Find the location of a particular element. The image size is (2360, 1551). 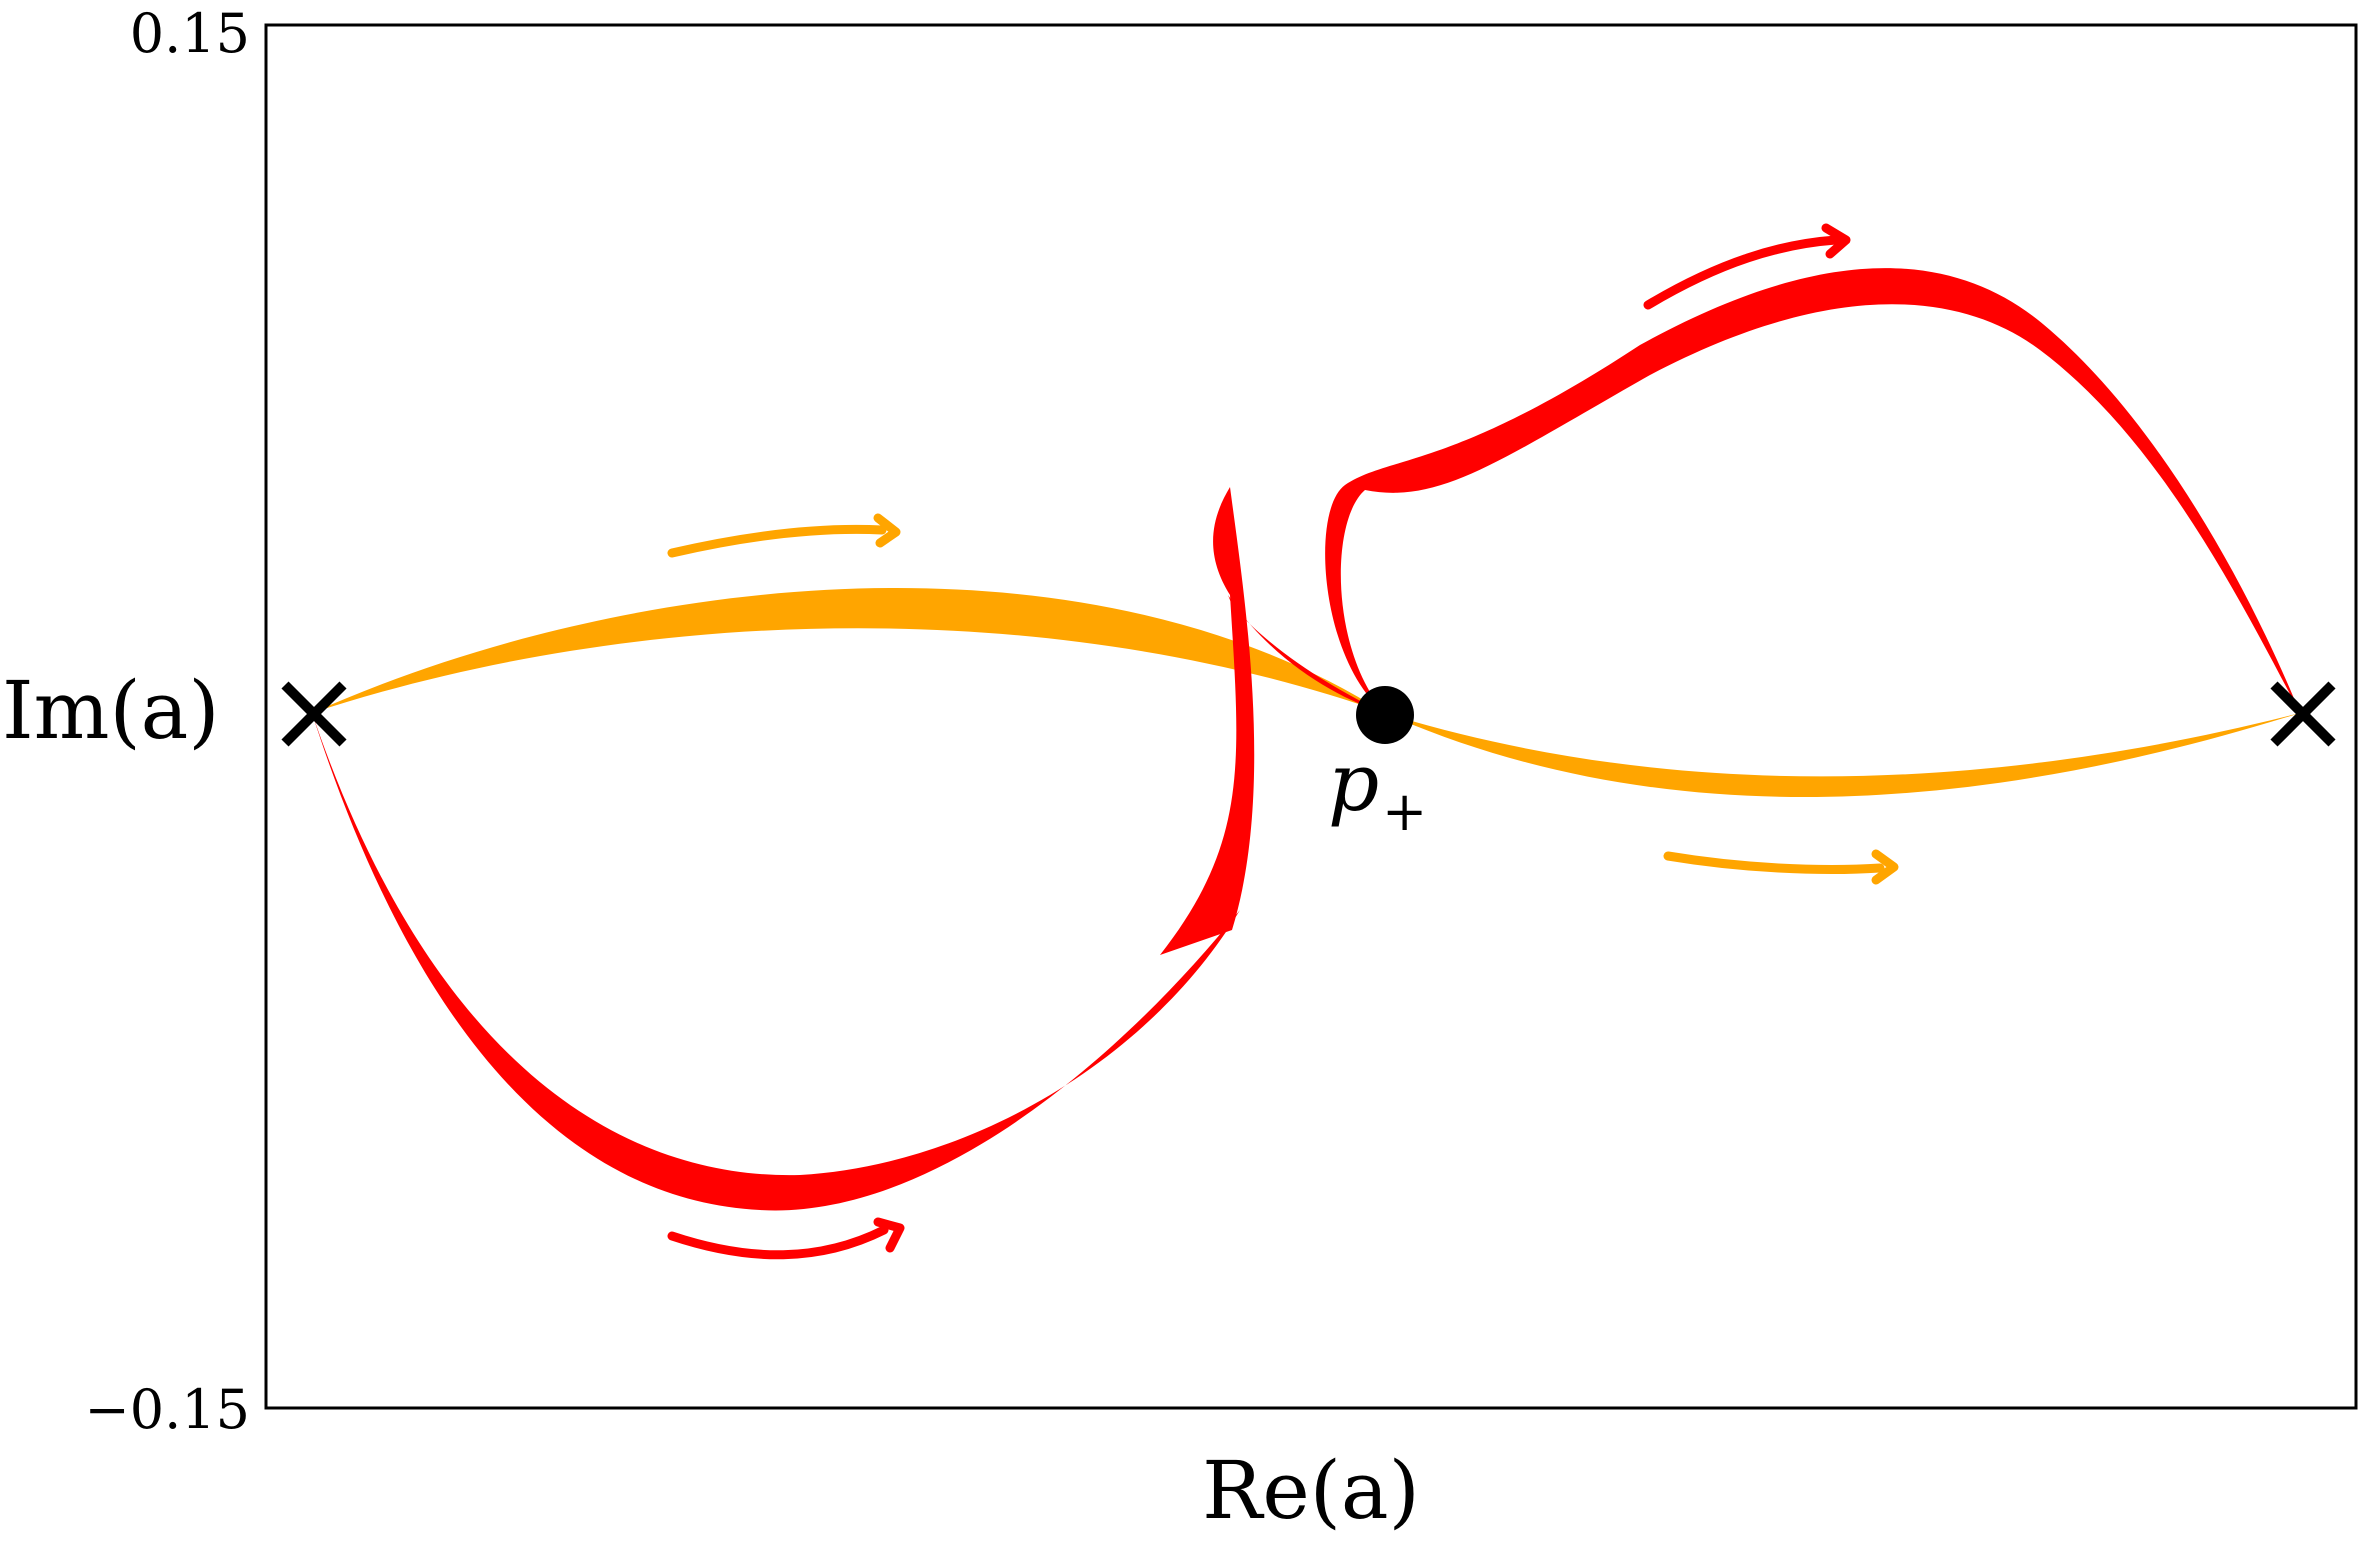

red-curve-vertical-loop is located at coordinates (1207, 721).